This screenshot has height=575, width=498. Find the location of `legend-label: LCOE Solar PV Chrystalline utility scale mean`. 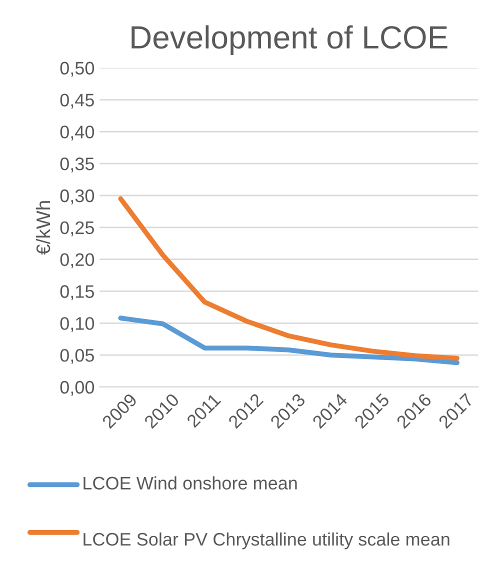

legend-label: LCOE Solar PV Chrystalline utility scale mean is located at coordinates (267, 541).